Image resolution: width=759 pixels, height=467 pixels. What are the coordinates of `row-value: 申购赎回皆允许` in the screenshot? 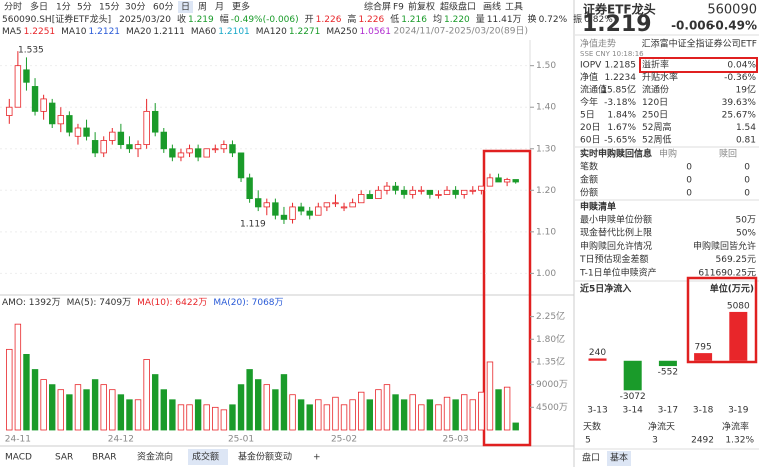 It's located at (724, 246).